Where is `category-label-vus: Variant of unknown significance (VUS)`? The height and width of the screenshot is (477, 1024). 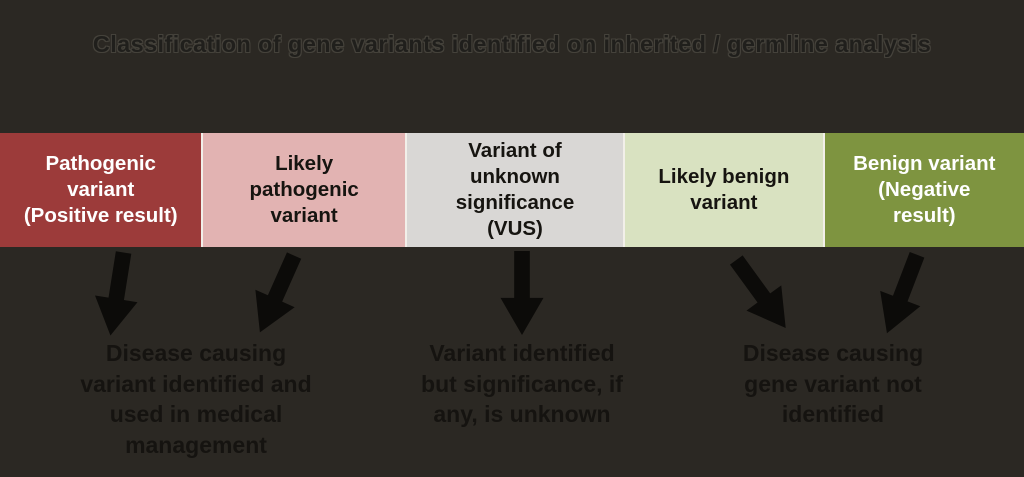 category-label-vus: Variant of unknown significance (VUS) is located at coordinates (515, 189).